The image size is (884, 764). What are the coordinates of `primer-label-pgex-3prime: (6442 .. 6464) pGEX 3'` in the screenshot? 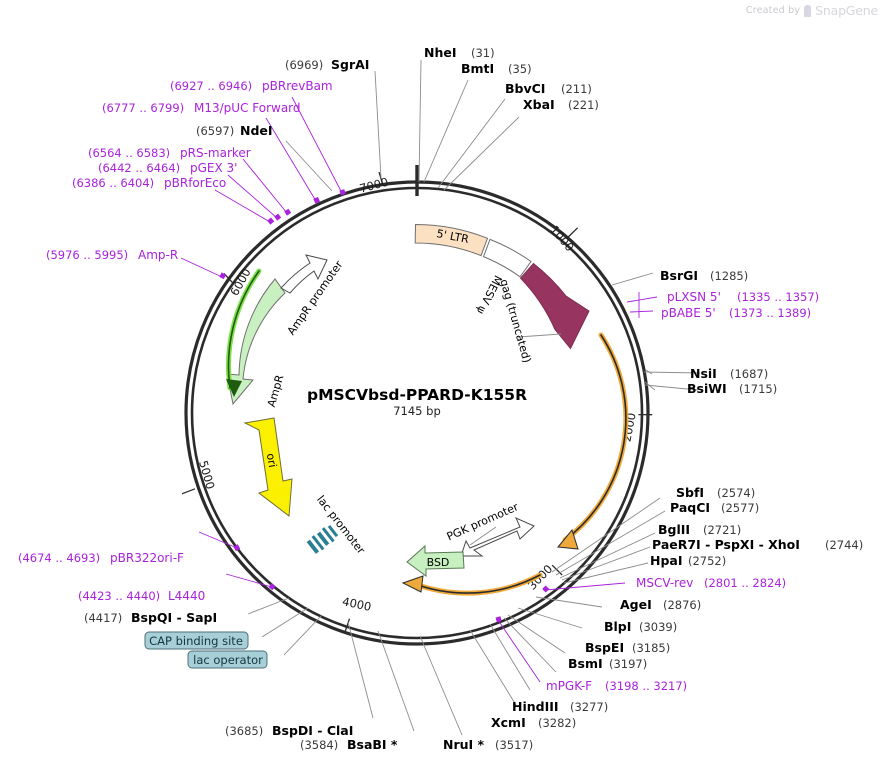 It's located at (167, 168).